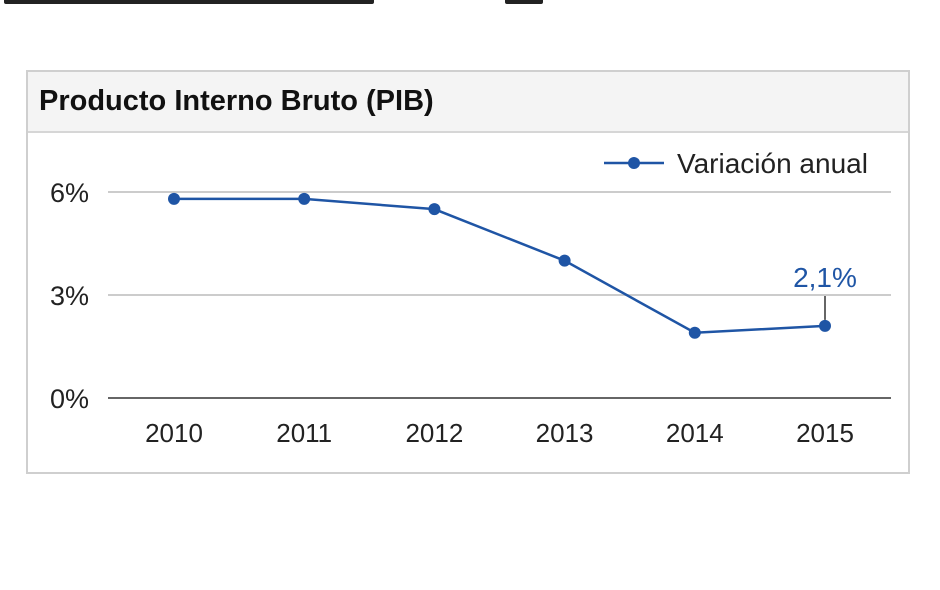 Image resolution: width=940 pixels, height=590 pixels. Describe the element at coordinates (69, 193) in the screenshot. I see `y-tick-label: 6%` at that location.